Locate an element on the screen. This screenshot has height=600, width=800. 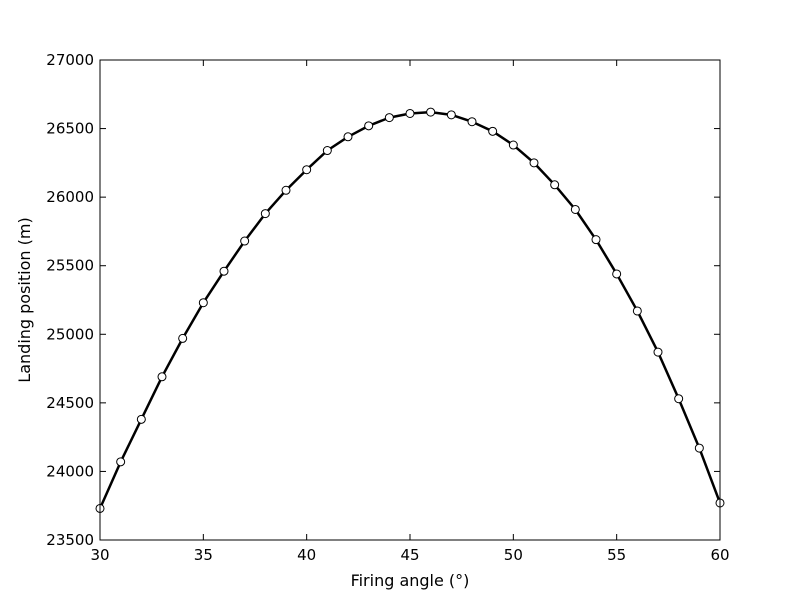
y-tick-label: 26000 is located at coordinates (70, 197).